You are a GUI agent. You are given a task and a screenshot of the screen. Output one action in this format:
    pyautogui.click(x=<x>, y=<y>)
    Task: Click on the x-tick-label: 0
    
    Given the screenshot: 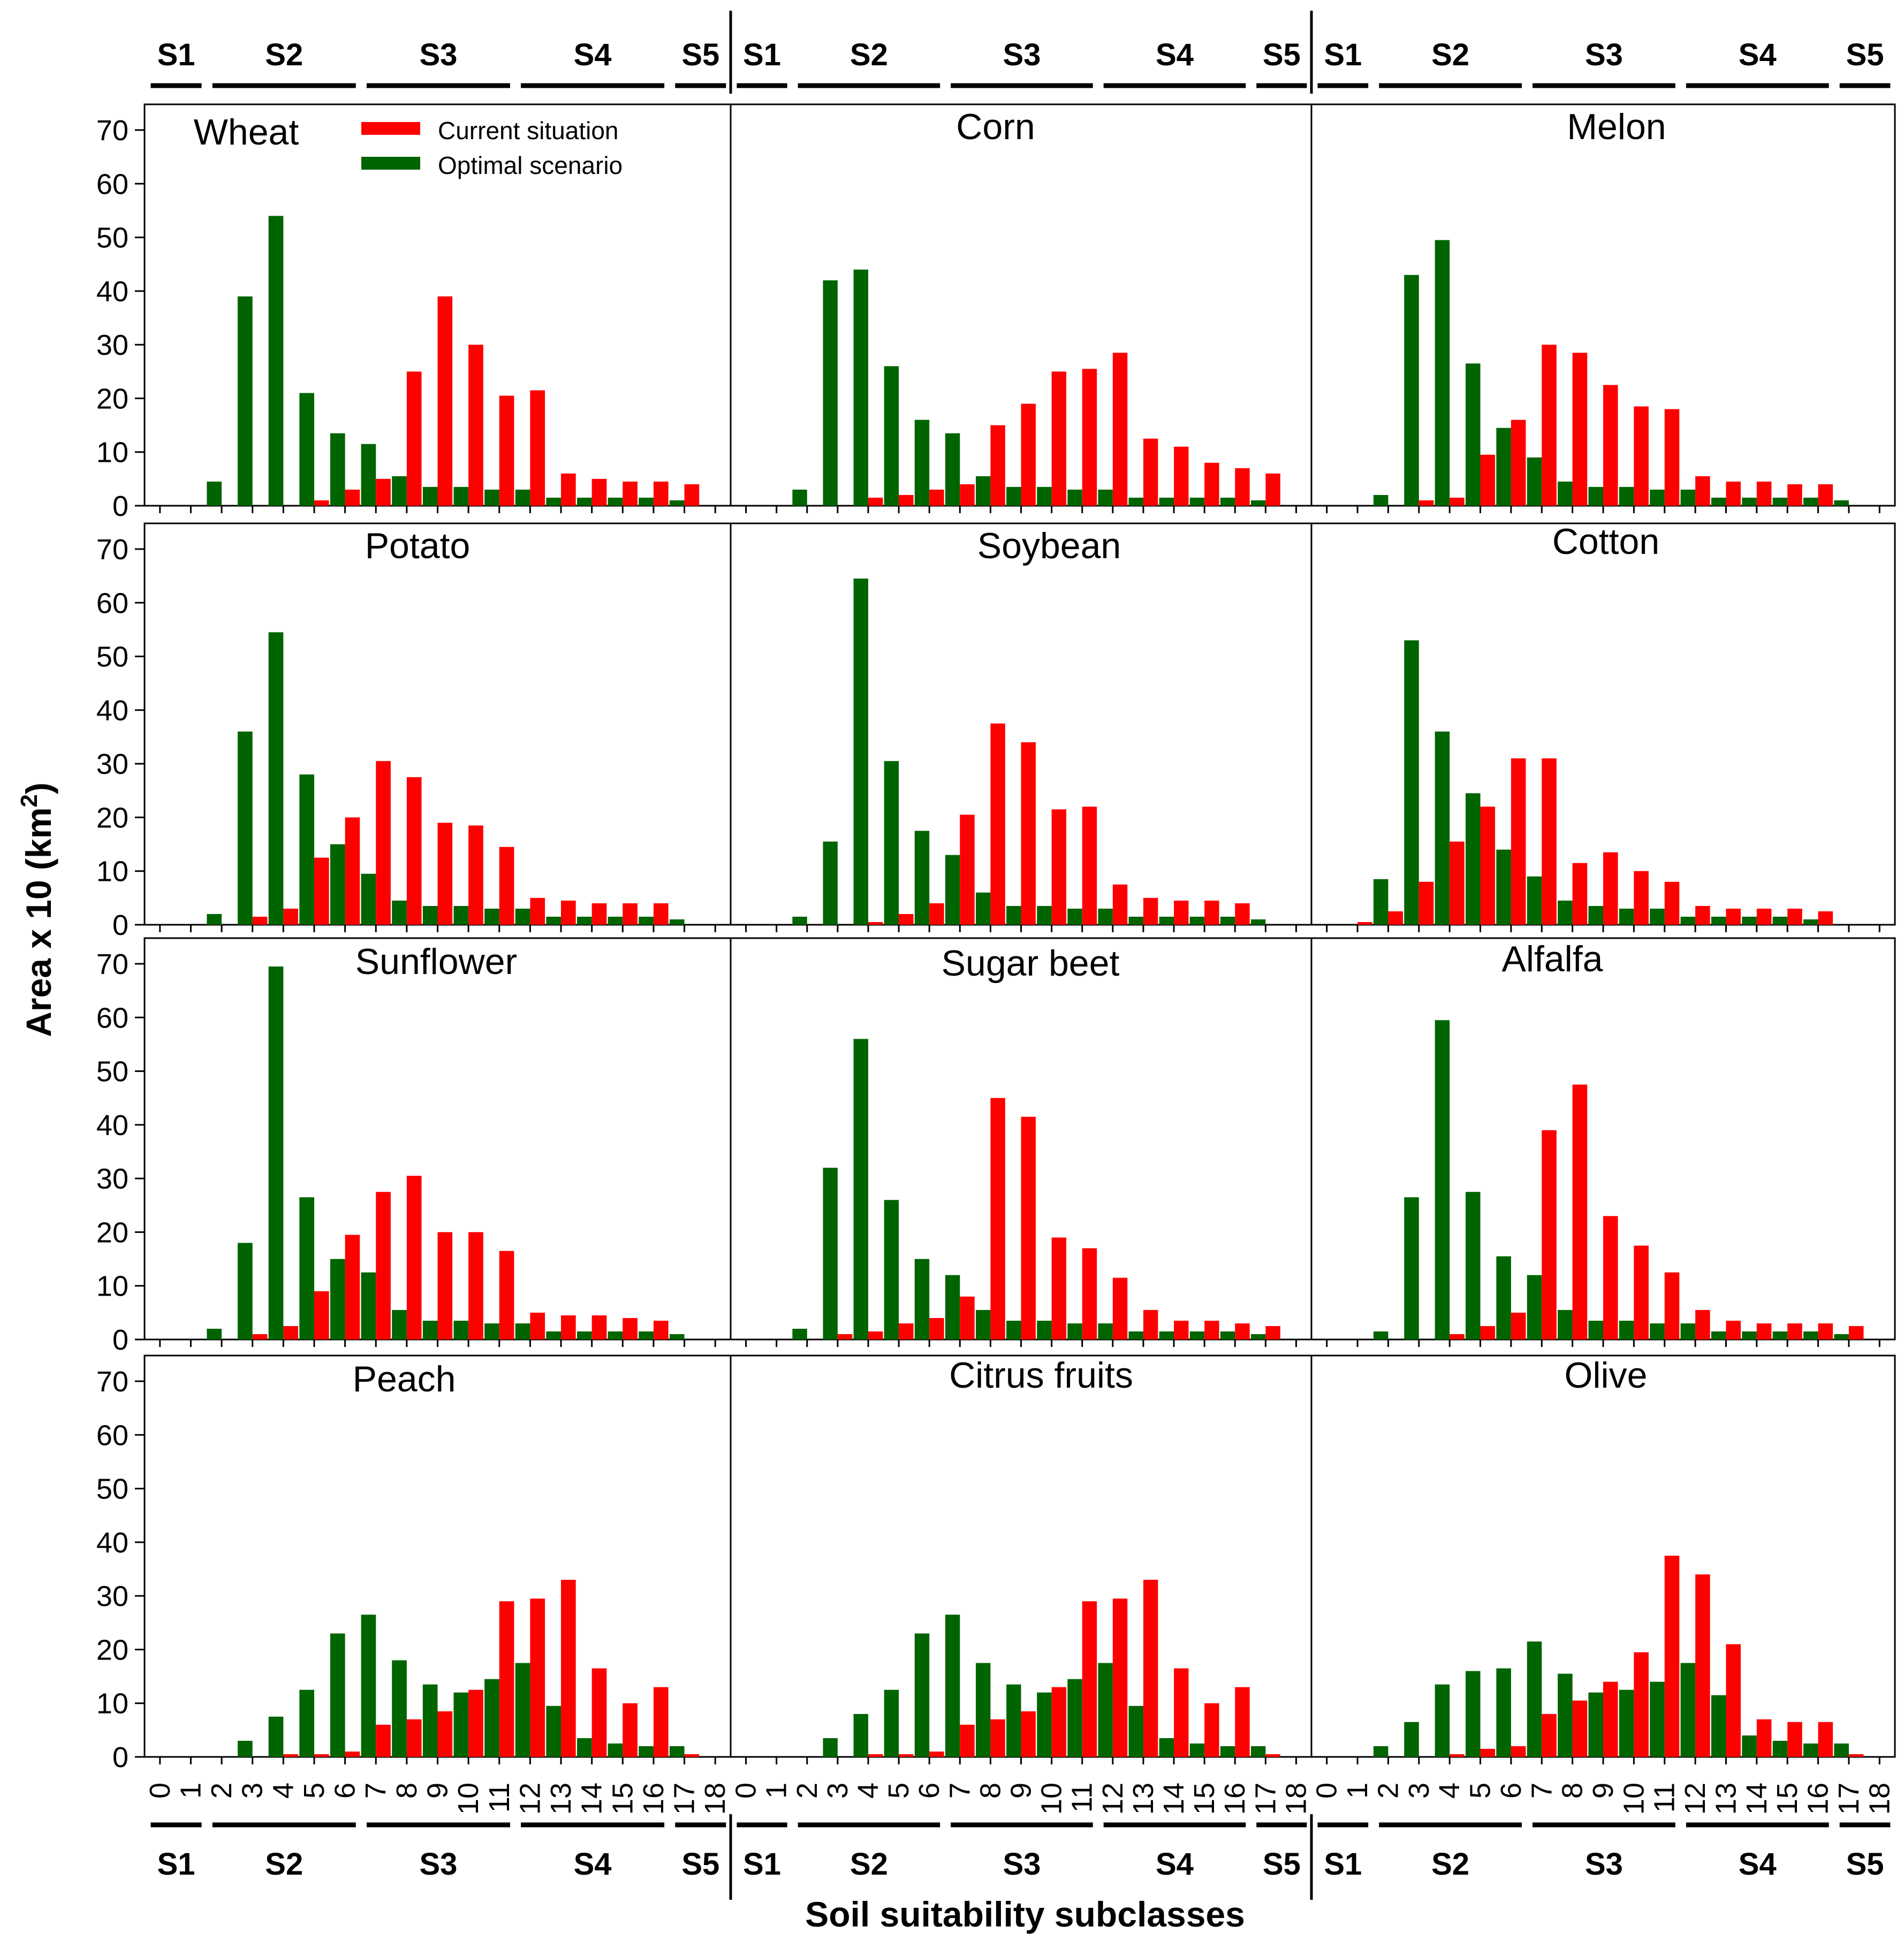 What is the action you would take?
    pyautogui.click(x=160, y=1791)
    